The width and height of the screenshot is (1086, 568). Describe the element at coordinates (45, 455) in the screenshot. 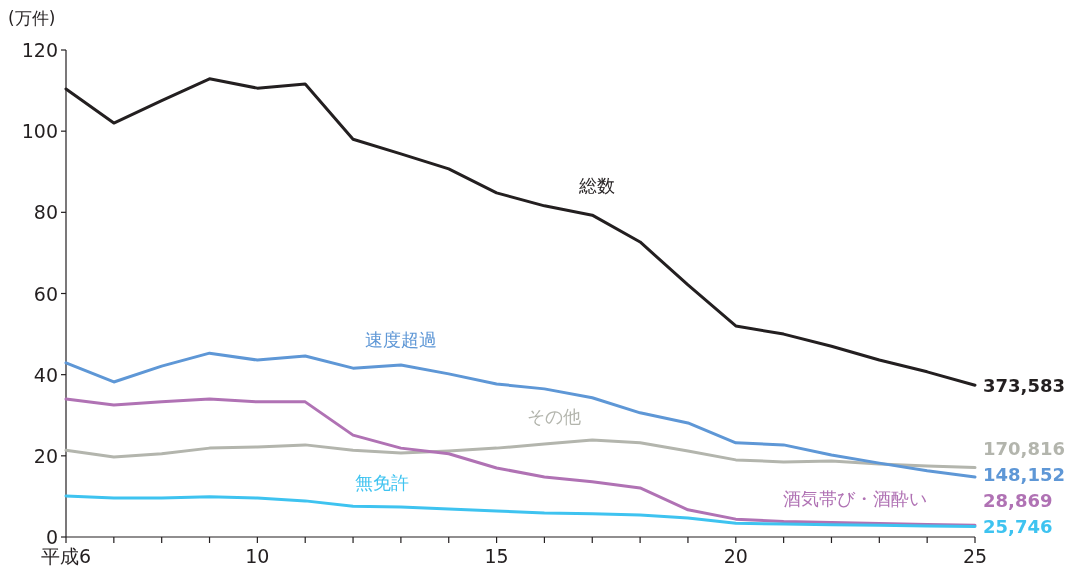

I see `y-tick-label: 20` at that location.